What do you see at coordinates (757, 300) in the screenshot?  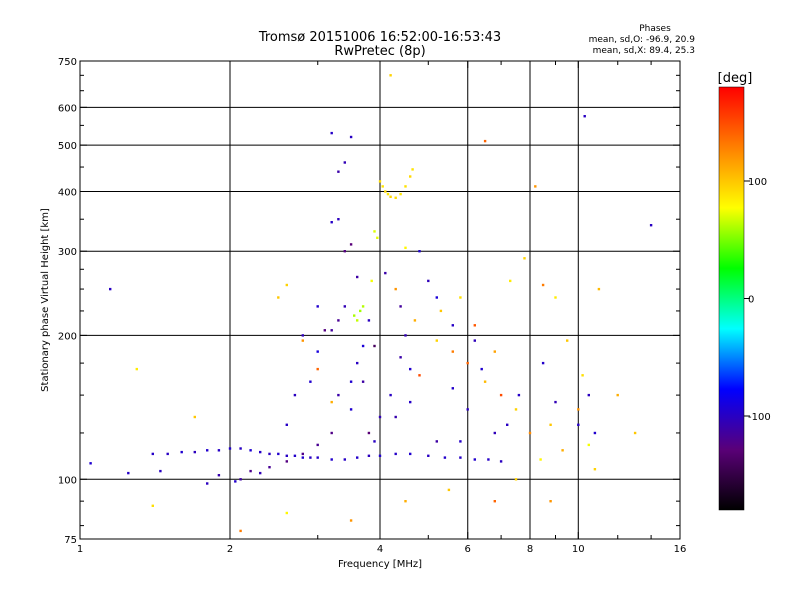 I see `colorbar-ticks: 100 0 -100` at bounding box center [757, 300].